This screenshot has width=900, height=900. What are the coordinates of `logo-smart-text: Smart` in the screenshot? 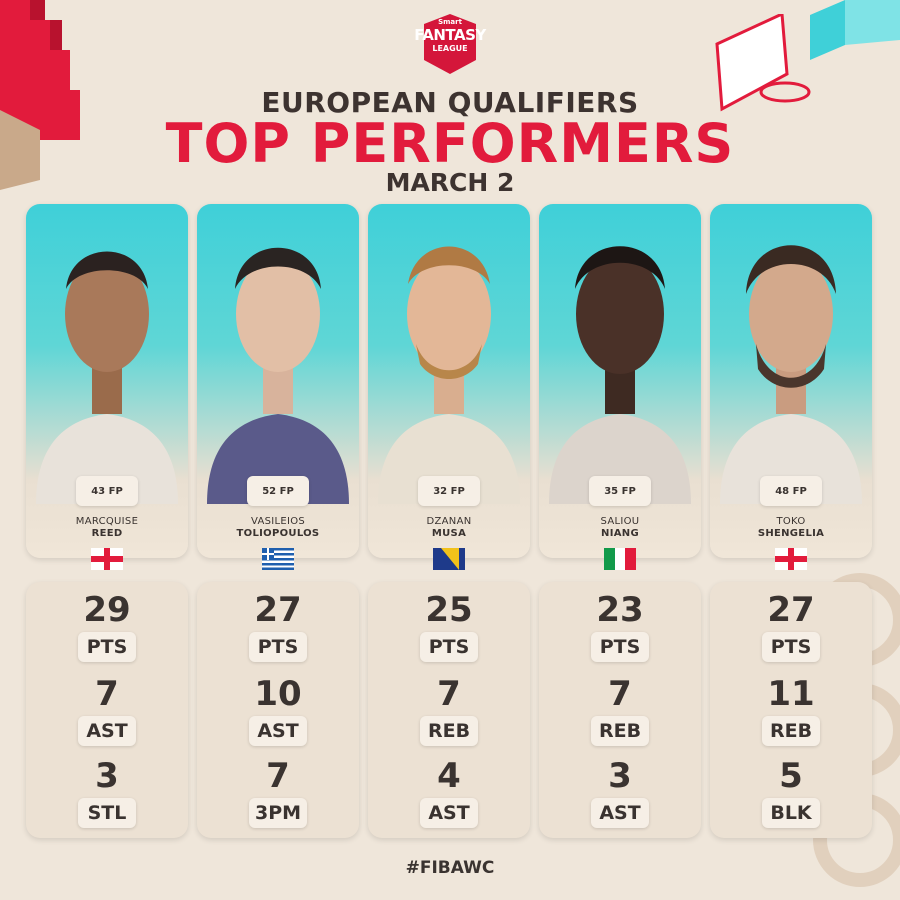 It's located at (450, 22).